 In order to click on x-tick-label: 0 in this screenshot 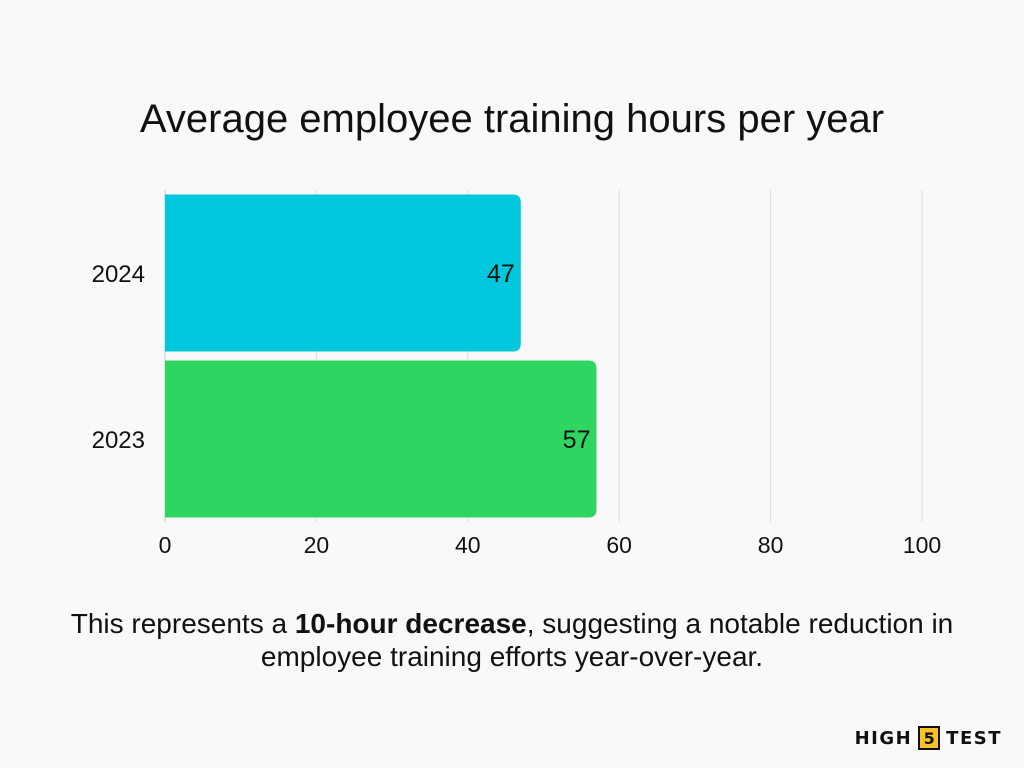, I will do `click(165, 545)`.